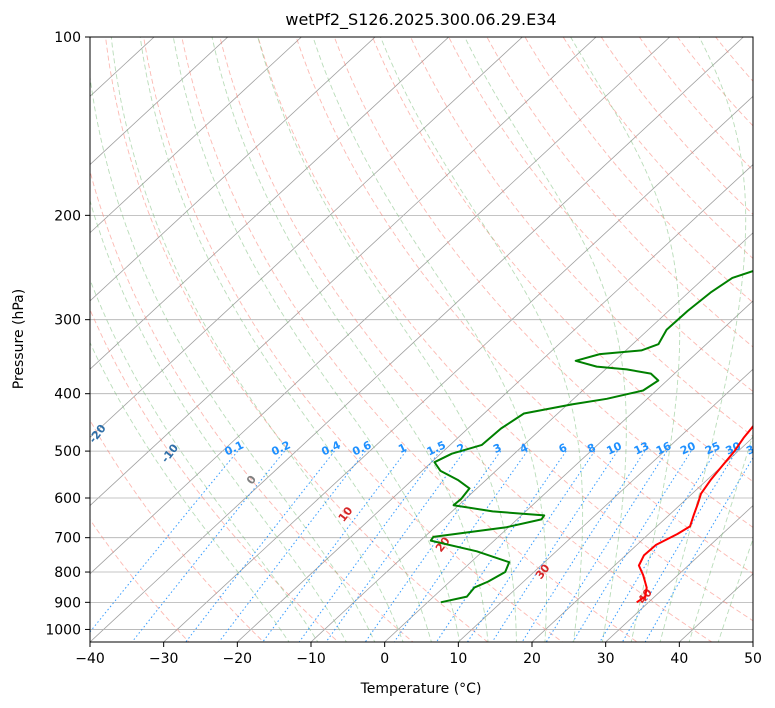  I want to click on y-axis: 100 200 300 400 500 600 700 800 900 1000, so click(67, 334).